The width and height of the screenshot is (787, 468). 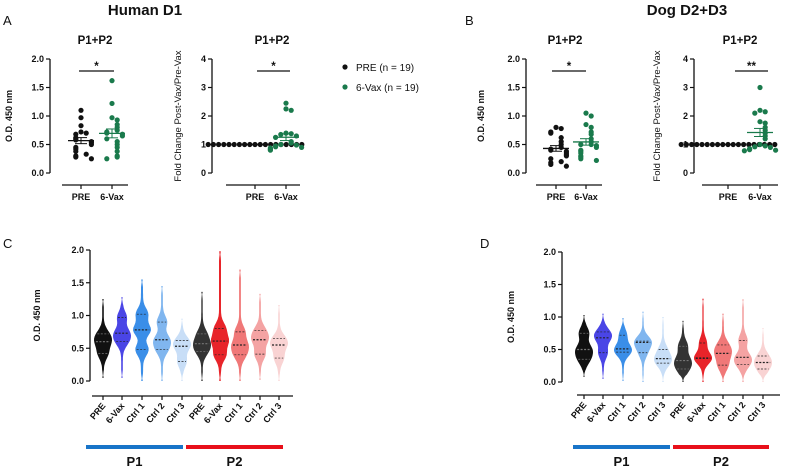 What do you see at coordinates (77, 283) in the screenshot?
I see `y-tick-label: 1.5` at bounding box center [77, 283].